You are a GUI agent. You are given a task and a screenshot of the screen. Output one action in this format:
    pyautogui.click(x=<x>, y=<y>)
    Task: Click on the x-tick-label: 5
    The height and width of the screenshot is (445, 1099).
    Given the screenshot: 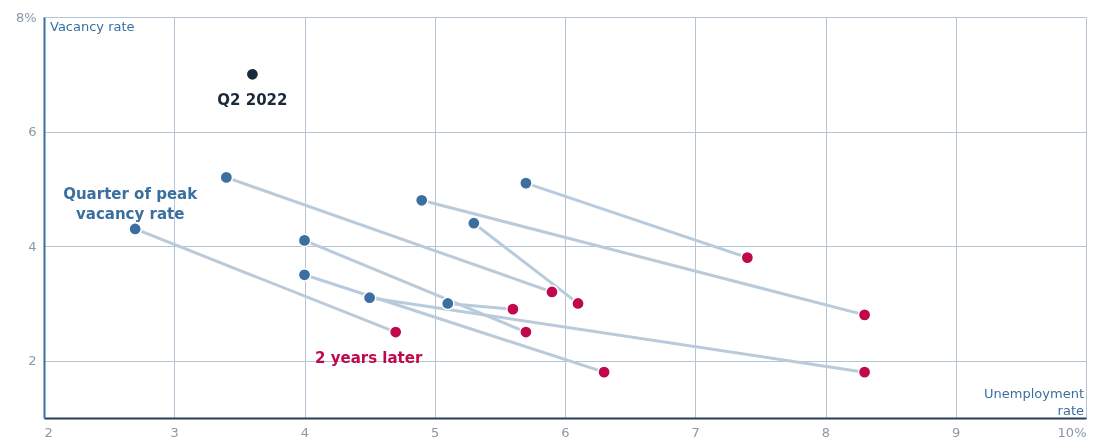 What is the action you would take?
    pyautogui.click(x=435, y=432)
    